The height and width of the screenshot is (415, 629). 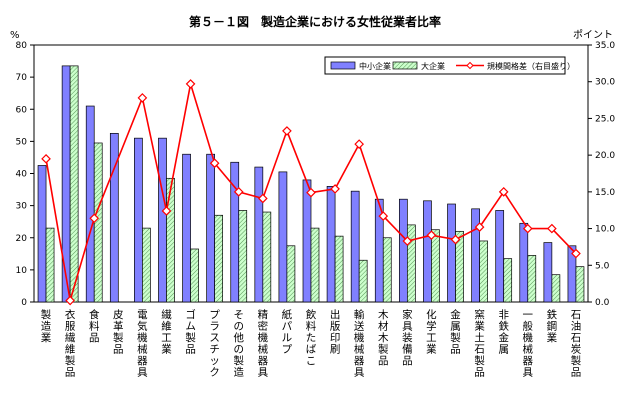 What do you see at coordinates (22, 271) in the screenshot?
I see `left-tick-label: 10` at bounding box center [22, 271].